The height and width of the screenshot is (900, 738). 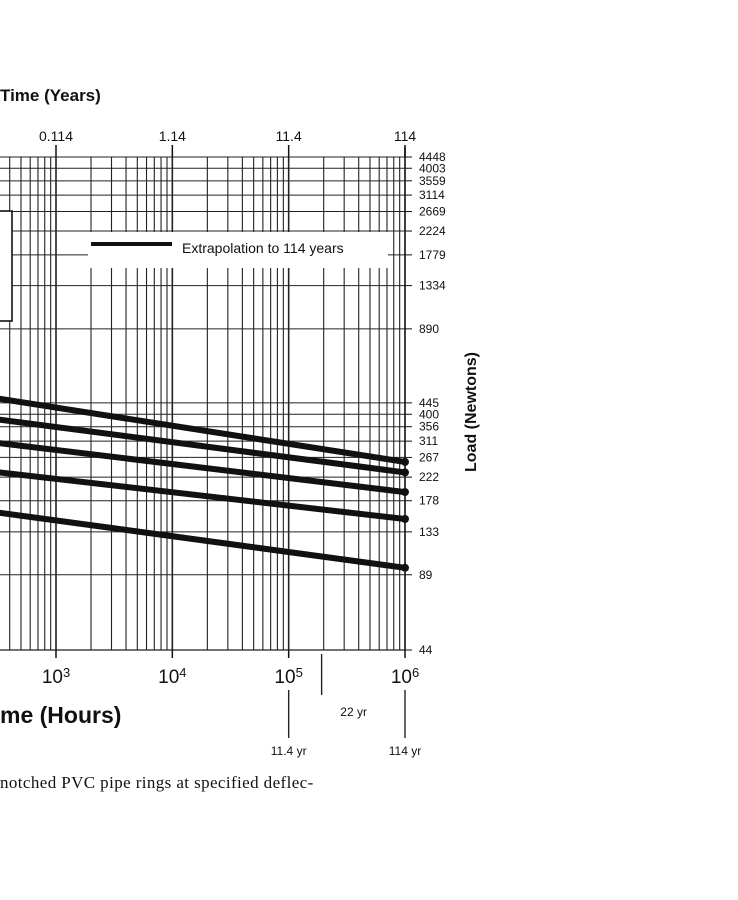 What do you see at coordinates (172, 136) in the screenshot?
I see `top-tick-label: 1.14` at bounding box center [172, 136].